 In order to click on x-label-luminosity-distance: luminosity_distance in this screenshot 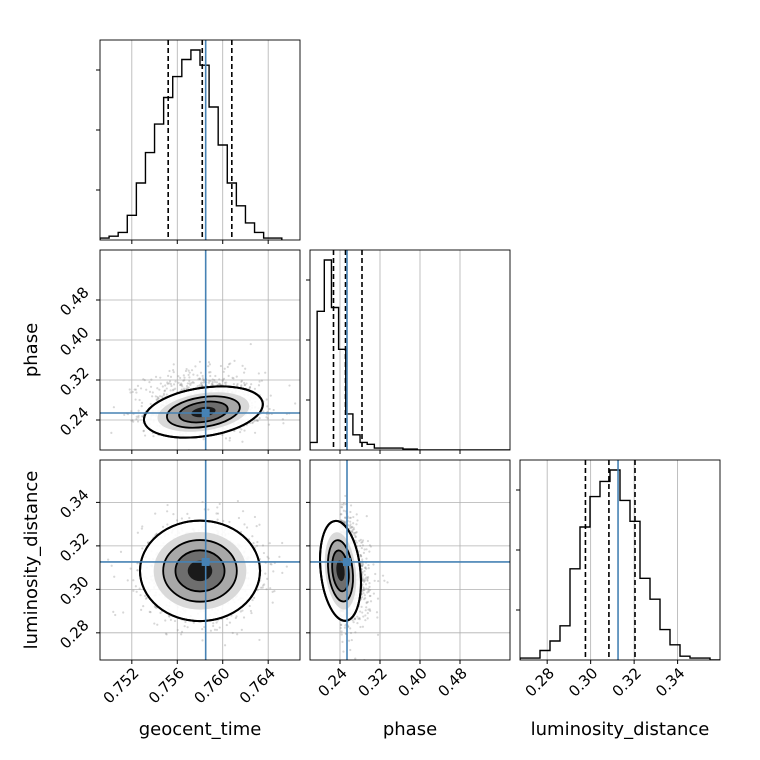, I will do `click(620, 729)`.